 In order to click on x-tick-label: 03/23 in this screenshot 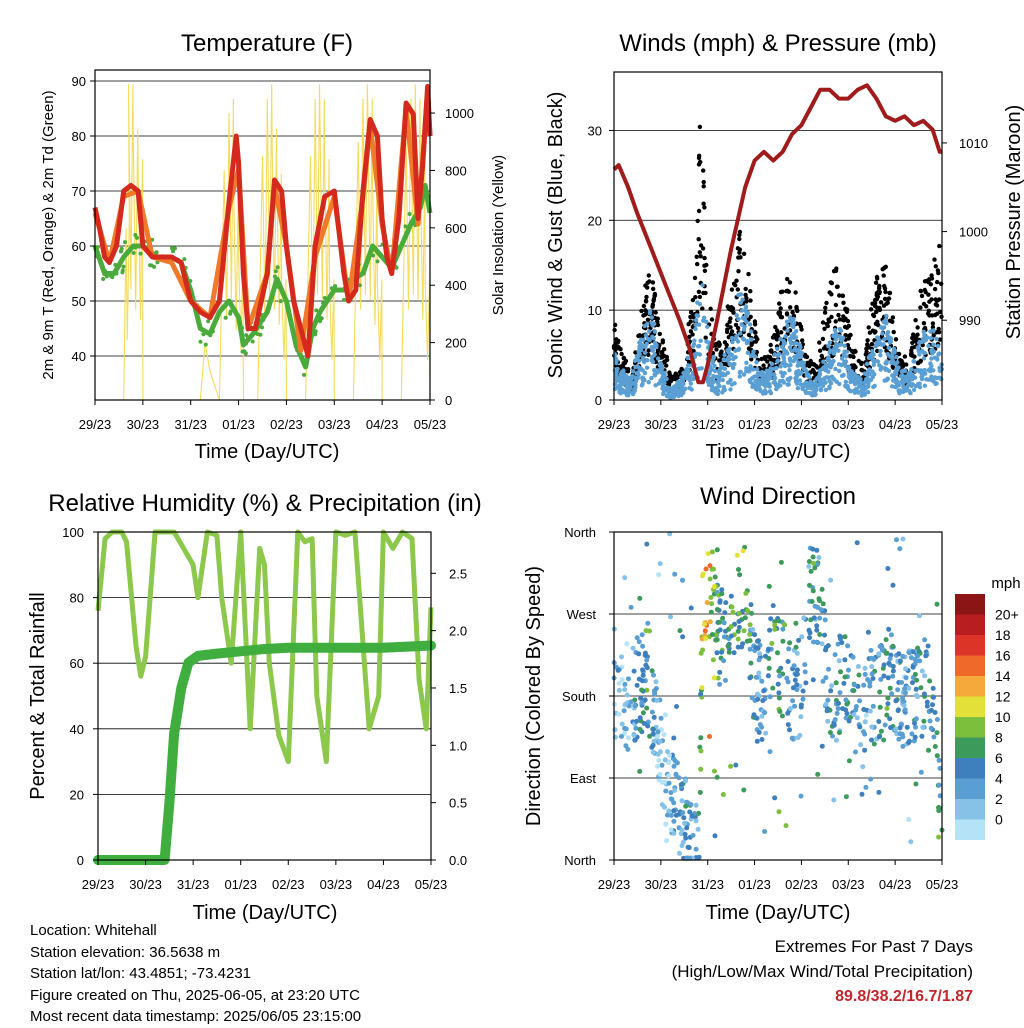, I will do `click(848, 424)`.